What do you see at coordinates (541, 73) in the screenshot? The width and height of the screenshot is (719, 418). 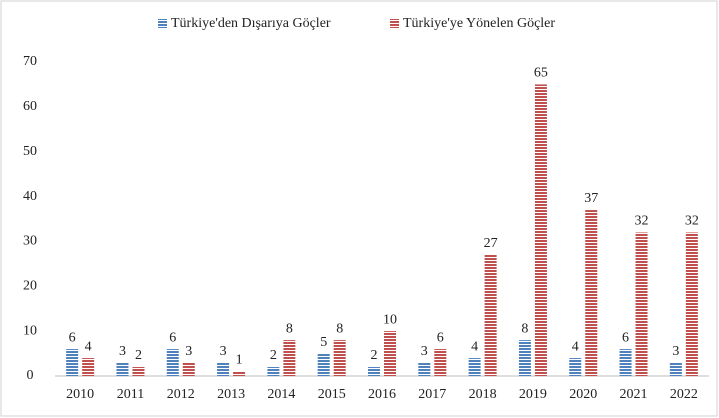 I see `value-label: 65` at bounding box center [541, 73].